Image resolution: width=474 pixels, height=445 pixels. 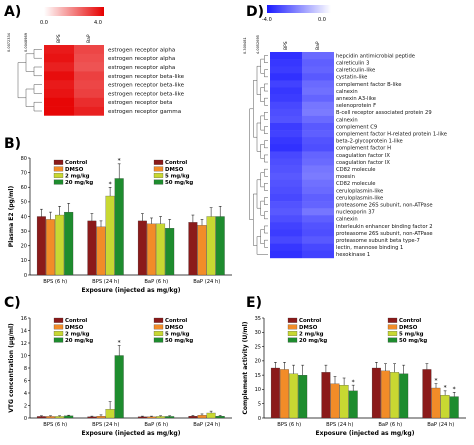 What do you see at coordinates (25, 381) in the screenshot?
I see `y-tick-label: 6` at bounding box center [25, 381].